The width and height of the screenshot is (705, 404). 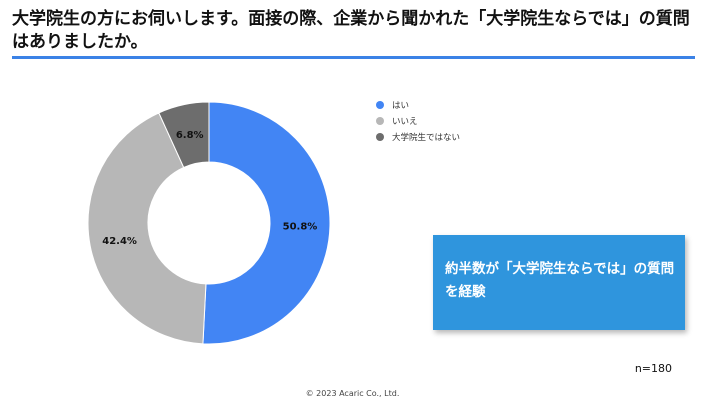 I want to click on legend-item-no: いいえ, so click(x=418, y=121).